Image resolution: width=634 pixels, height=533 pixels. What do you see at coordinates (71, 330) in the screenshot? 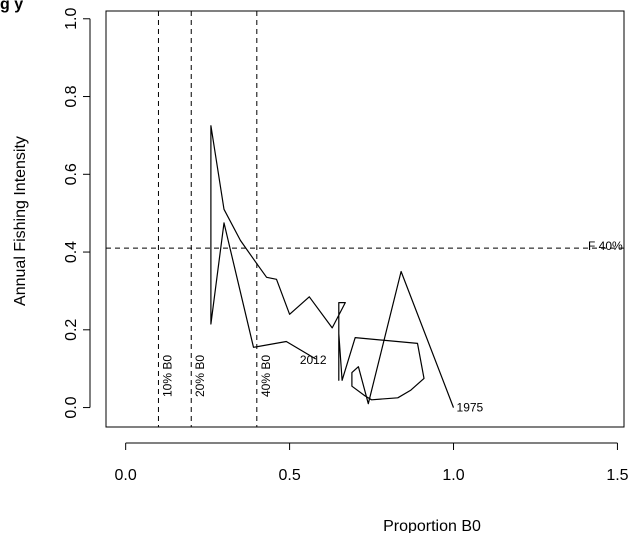
I see `y-tick-label: 0.2` at bounding box center [71, 330].